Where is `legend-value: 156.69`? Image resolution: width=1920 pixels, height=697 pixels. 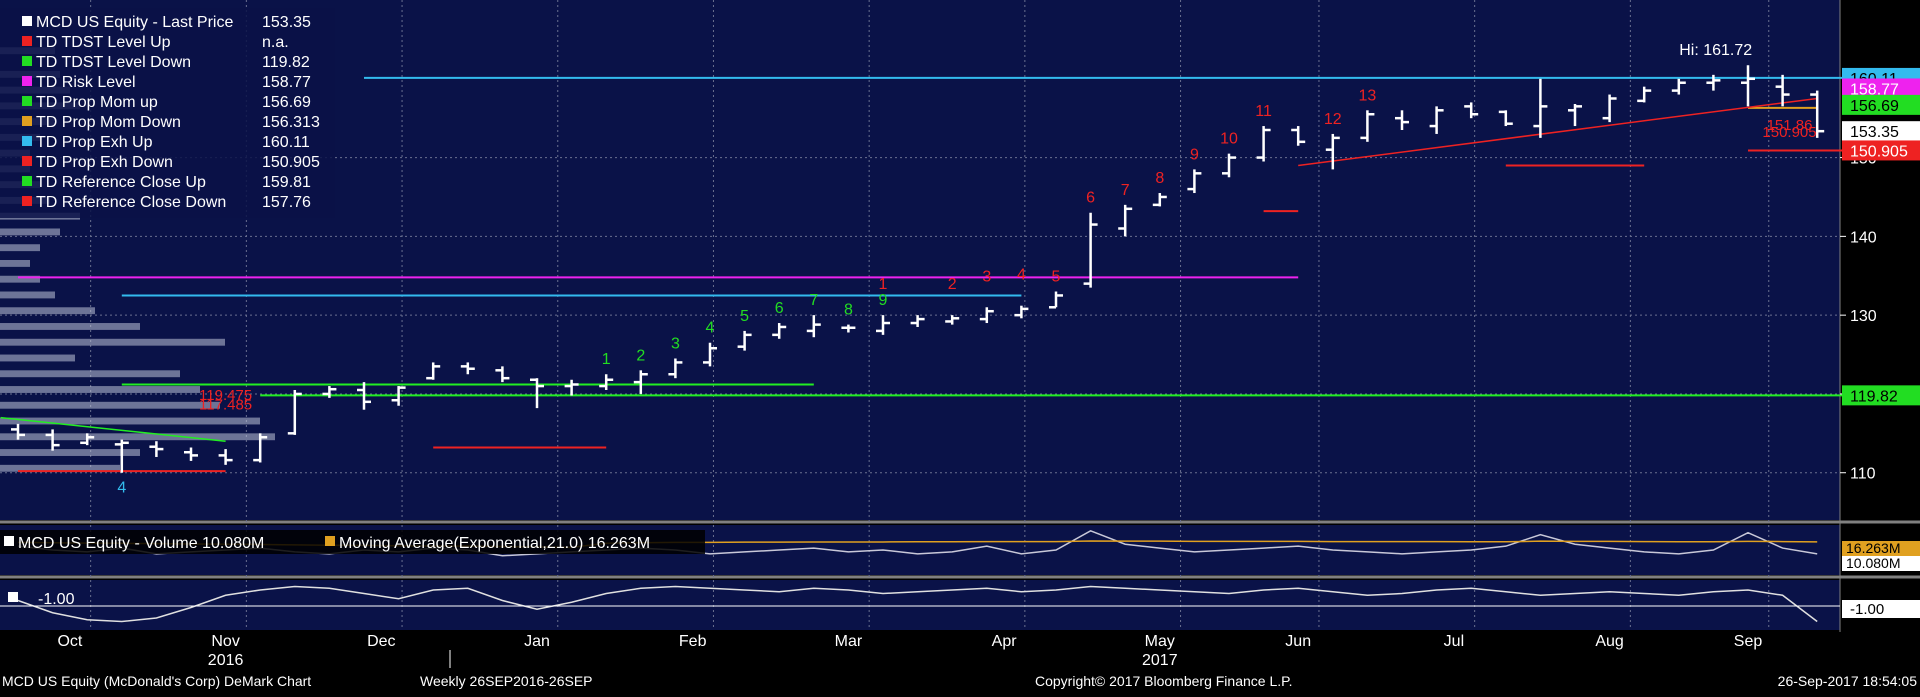
legend-value: 156.69 is located at coordinates (286, 102).